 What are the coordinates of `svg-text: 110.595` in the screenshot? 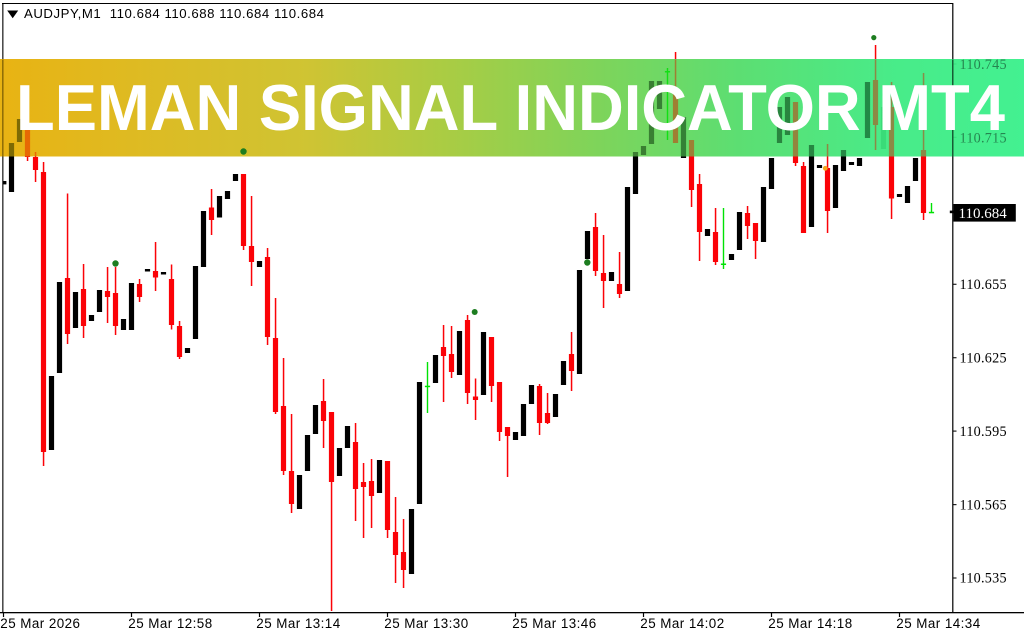 It's located at (983, 432).